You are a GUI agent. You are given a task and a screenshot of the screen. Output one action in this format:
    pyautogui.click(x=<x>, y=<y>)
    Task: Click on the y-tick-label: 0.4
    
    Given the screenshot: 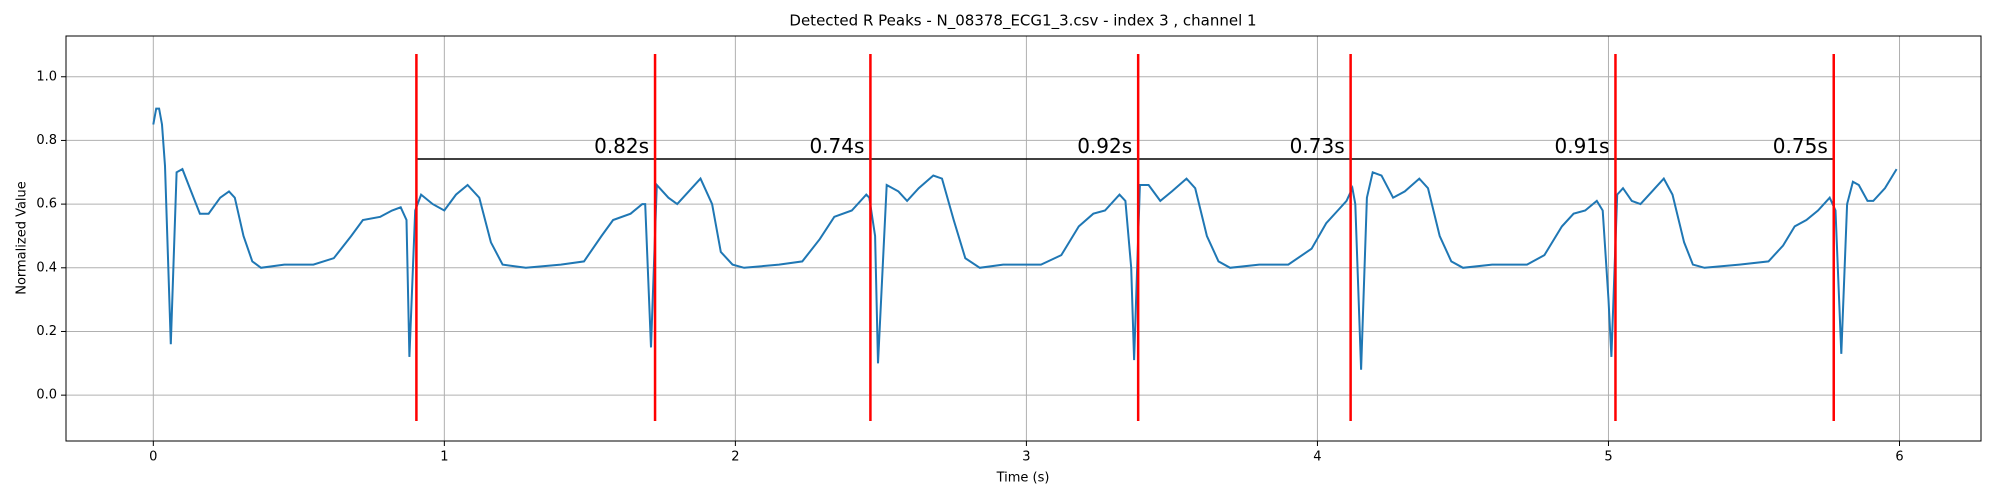 What is the action you would take?
    pyautogui.click(x=46, y=267)
    